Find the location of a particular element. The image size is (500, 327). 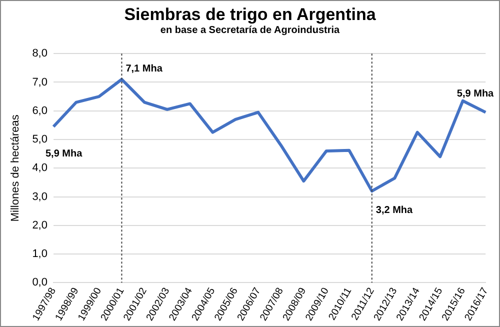

y-tick-label: 8,0 is located at coordinates (40, 54).